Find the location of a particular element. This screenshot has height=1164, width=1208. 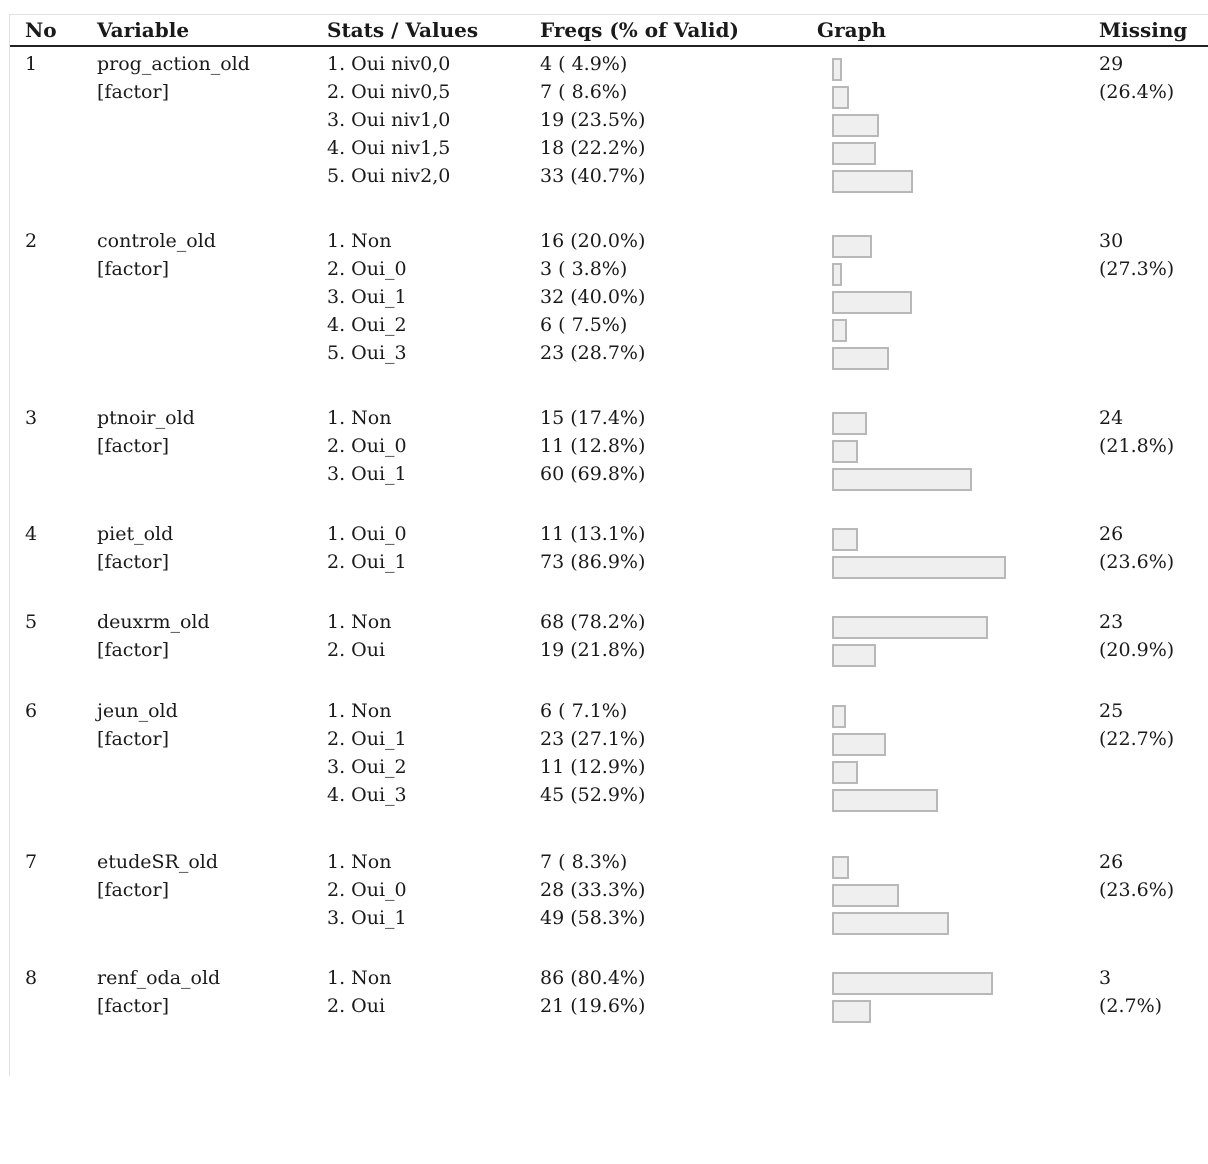

missing-cell: 26 (23.6%) is located at coordinates (1136, 876).